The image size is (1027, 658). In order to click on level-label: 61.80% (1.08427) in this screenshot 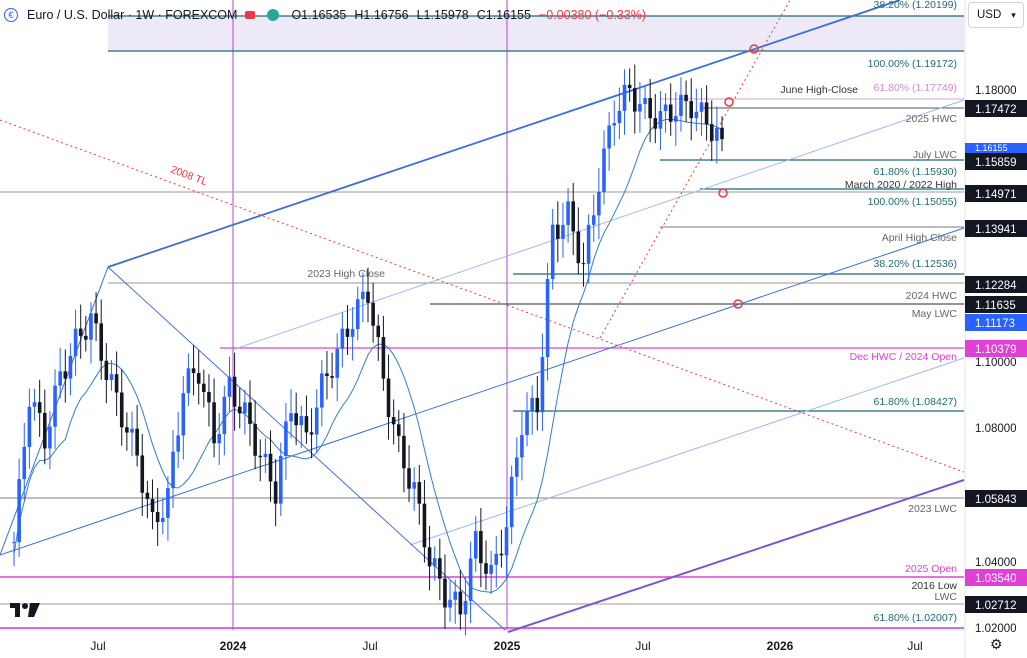, I will do `click(915, 402)`.